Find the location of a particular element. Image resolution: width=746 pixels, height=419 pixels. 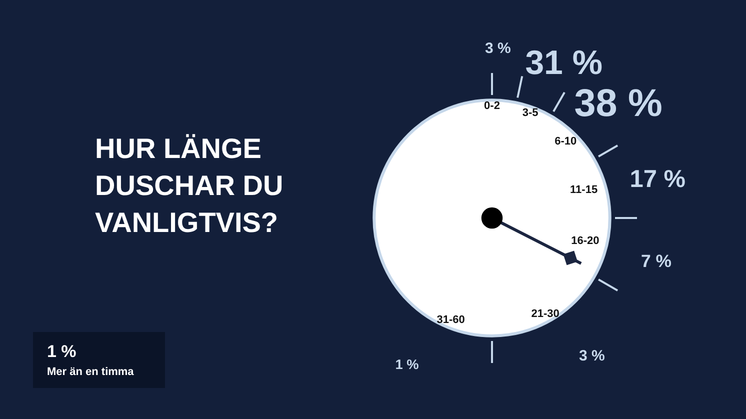

category-label: 21-30 is located at coordinates (545, 314).